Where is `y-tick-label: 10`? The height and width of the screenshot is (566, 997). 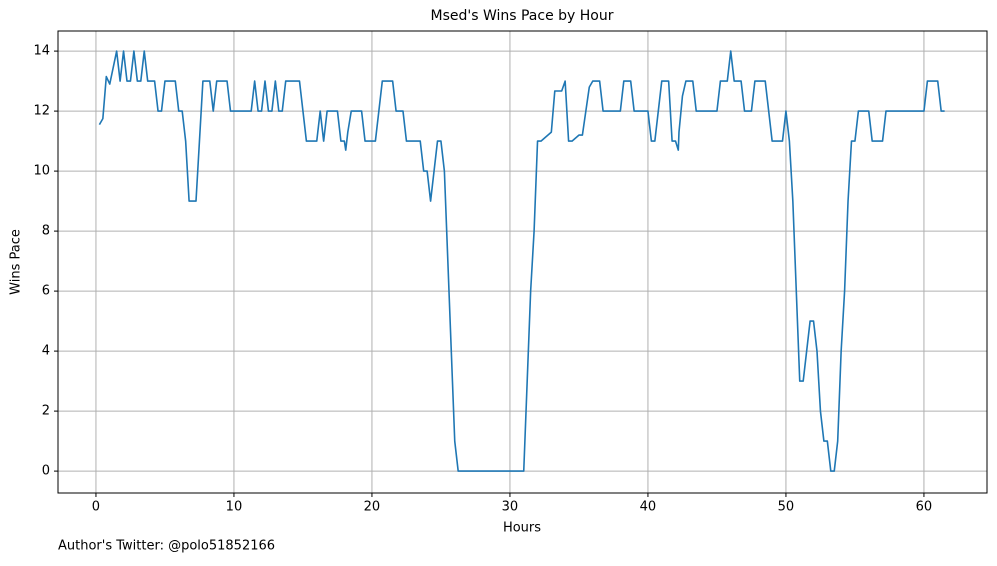
y-tick-label: 10 is located at coordinates (41, 171).